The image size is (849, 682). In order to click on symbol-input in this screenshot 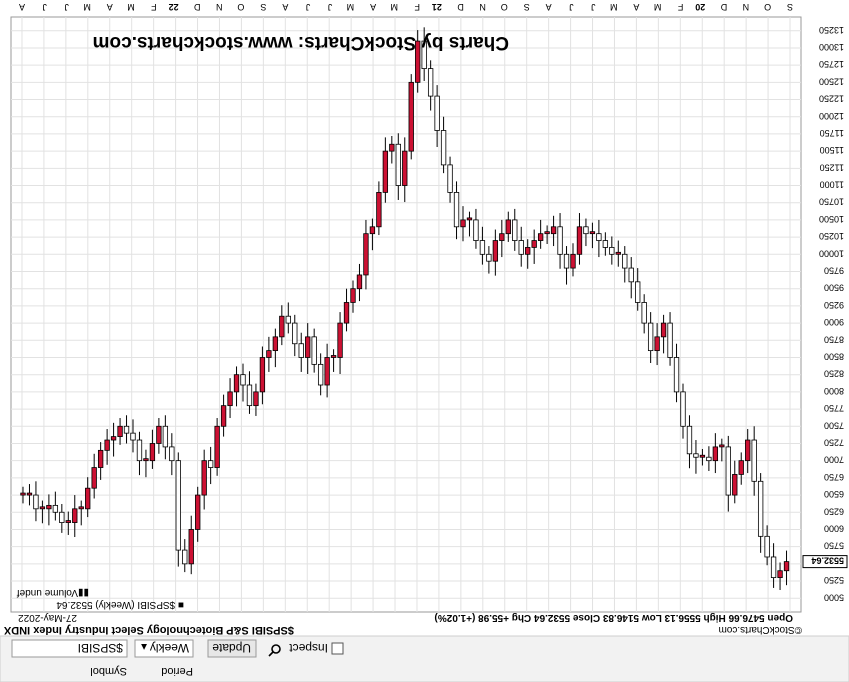, I will do `click(69, 648)`.